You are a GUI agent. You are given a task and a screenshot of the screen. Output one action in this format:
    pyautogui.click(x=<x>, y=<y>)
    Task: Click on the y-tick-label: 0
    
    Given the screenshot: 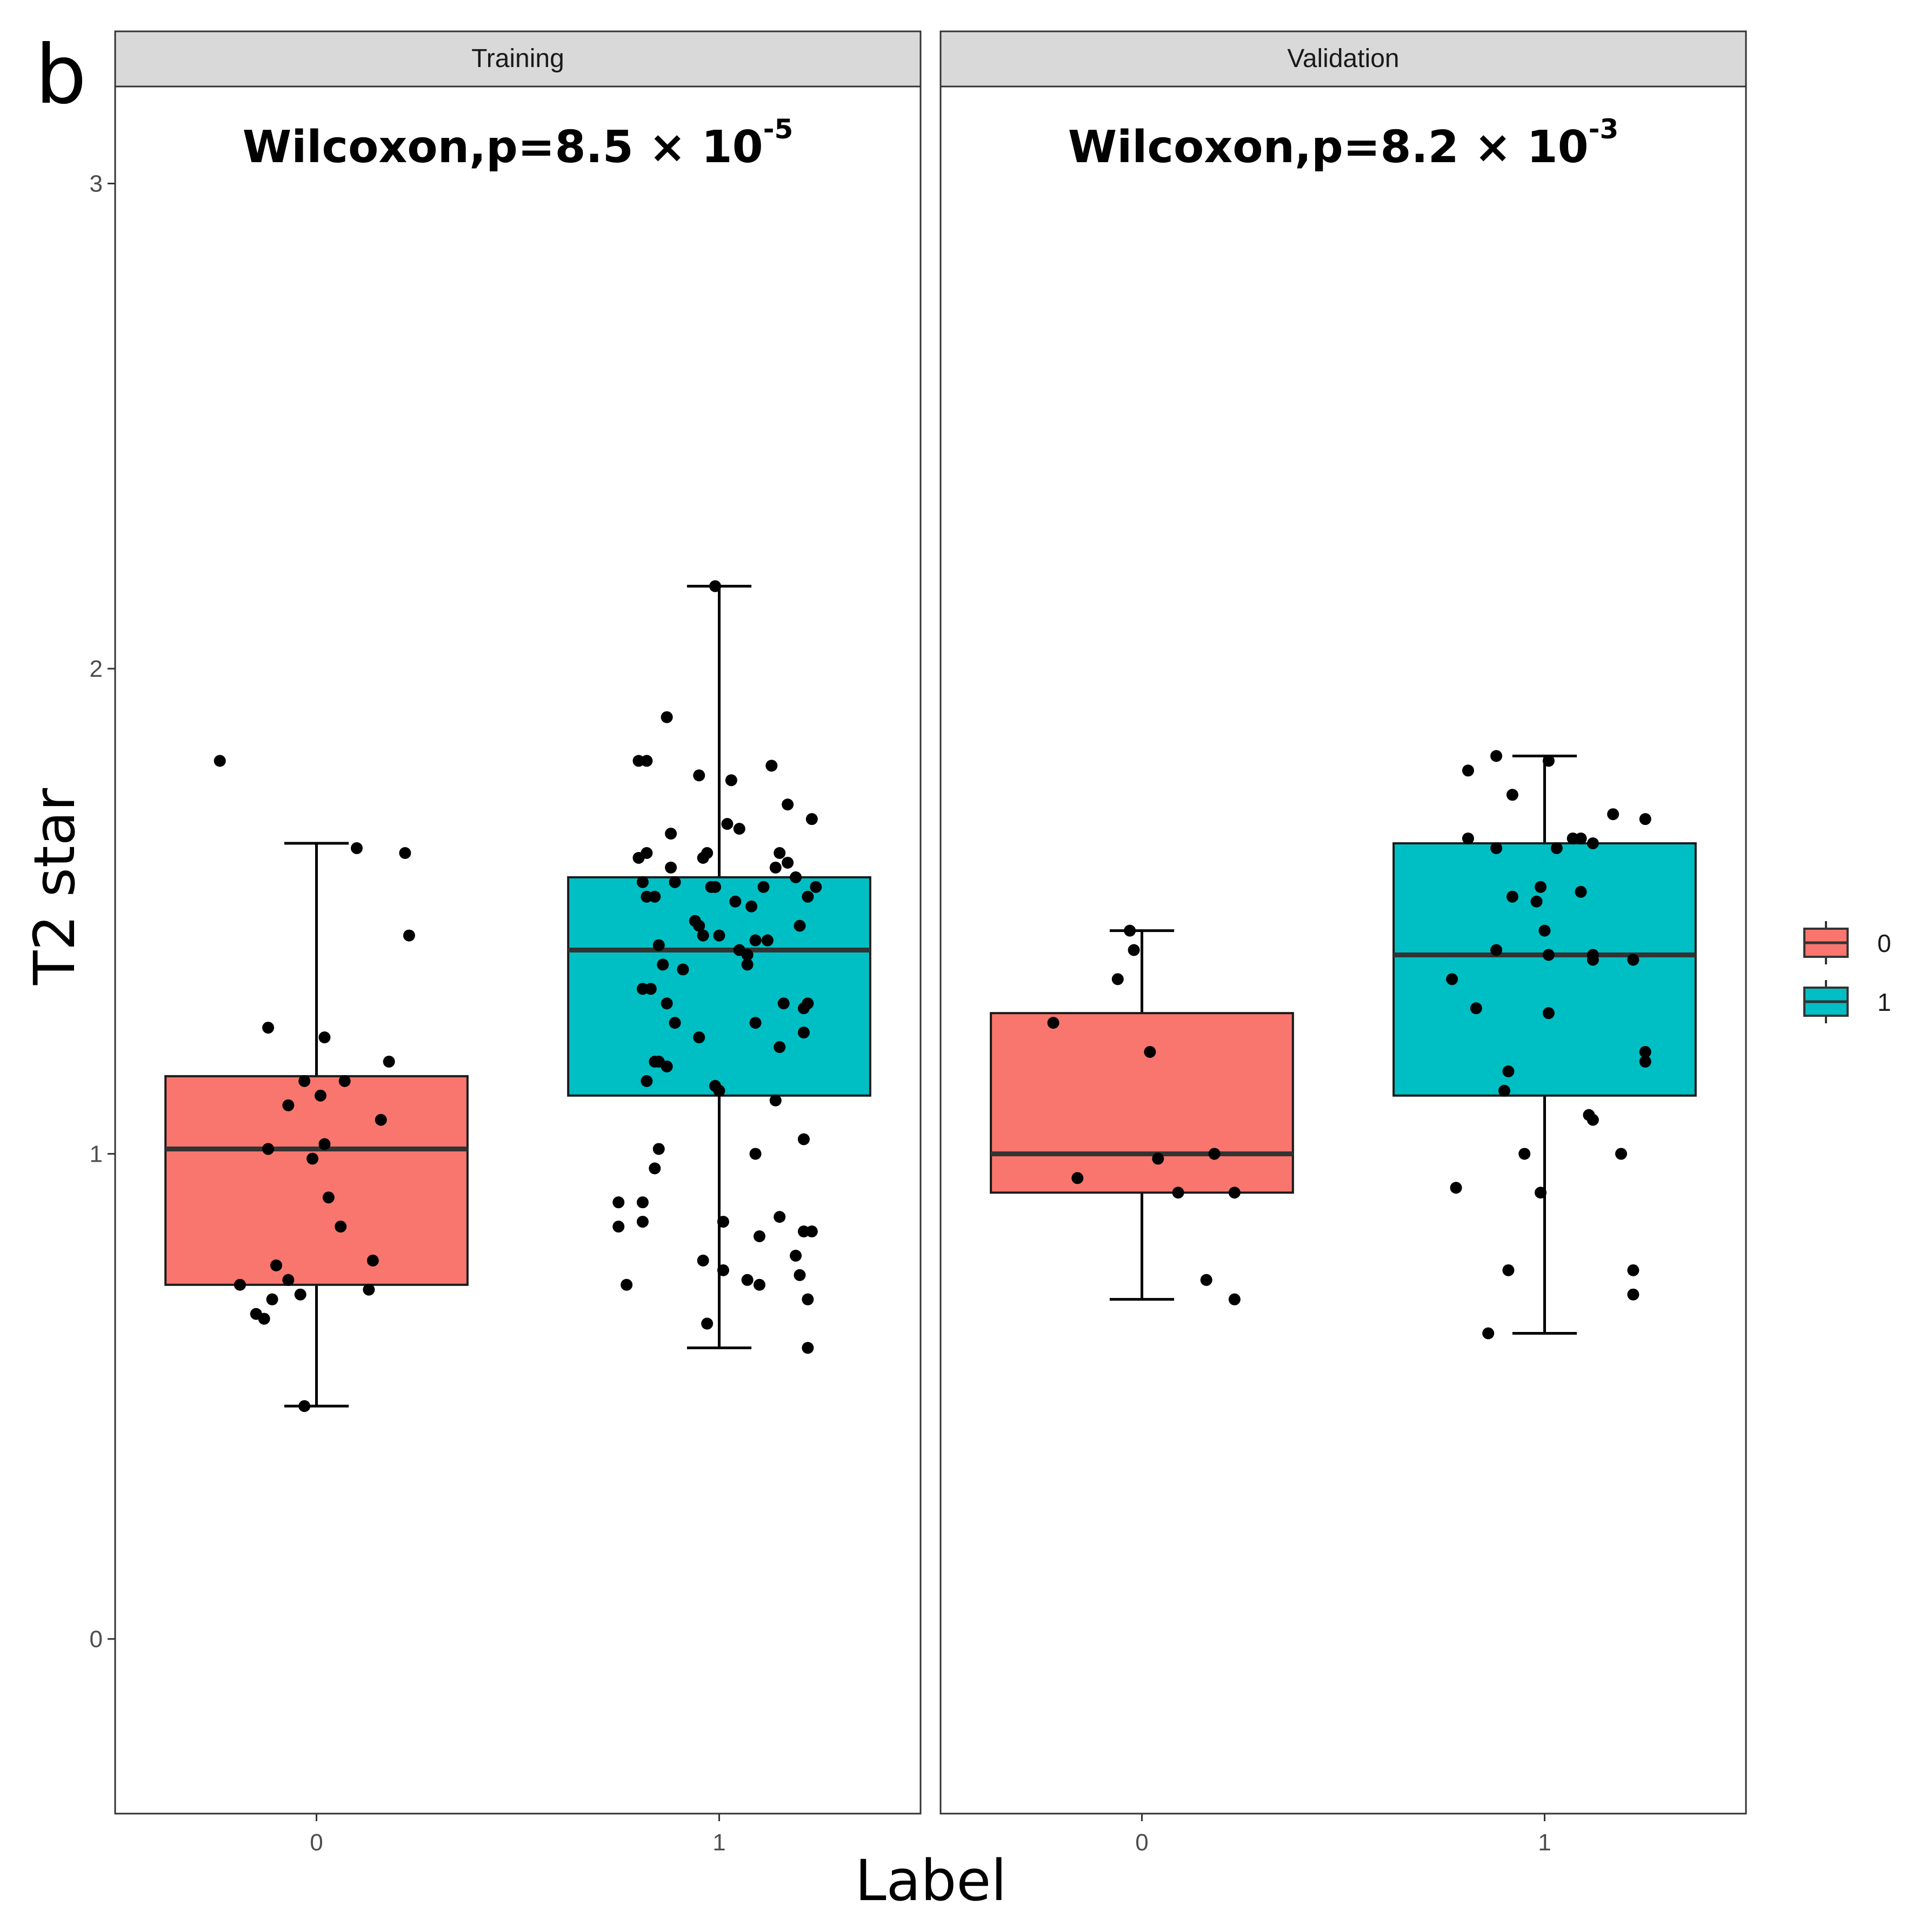 What is the action you would take?
    pyautogui.click(x=96, y=1639)
    